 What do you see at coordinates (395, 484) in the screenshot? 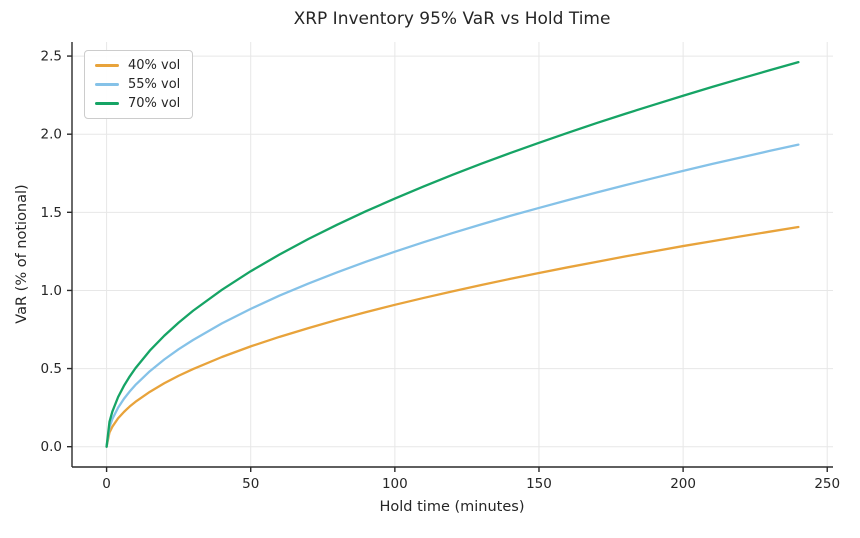
I see `x-tick-label: 100` at bounding box center [395, 484].